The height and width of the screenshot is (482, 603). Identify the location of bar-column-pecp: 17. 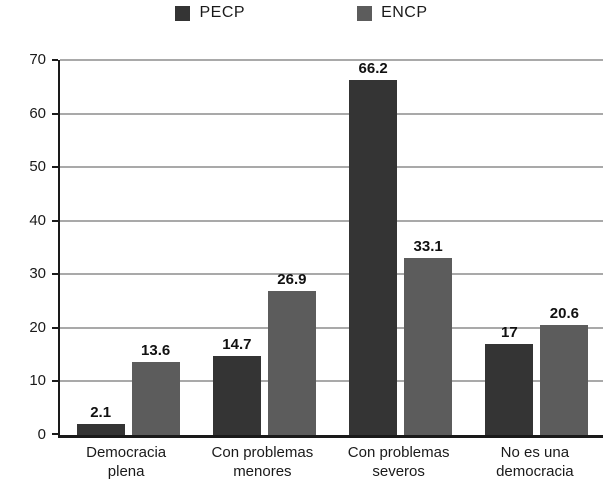
(509, 379).